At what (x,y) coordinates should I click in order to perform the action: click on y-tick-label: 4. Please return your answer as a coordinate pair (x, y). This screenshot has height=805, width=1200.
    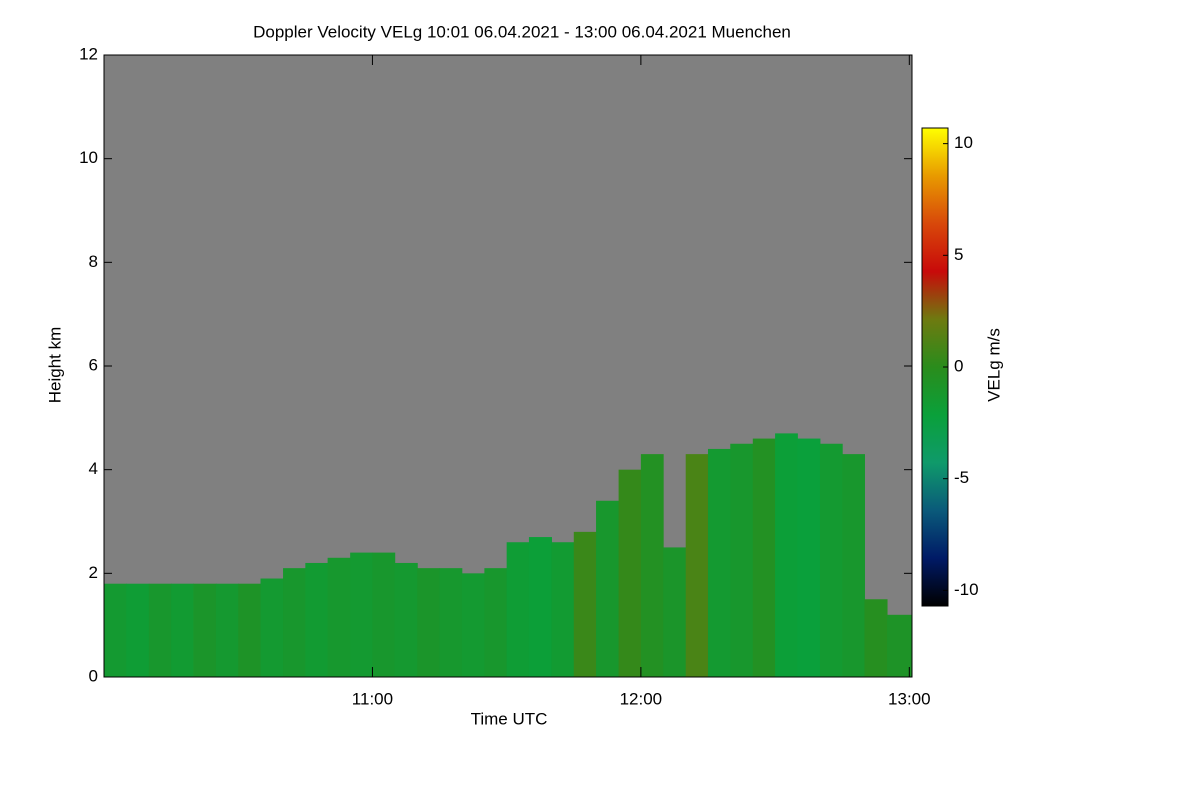
    Looking at the image, I should click on (93, 468).